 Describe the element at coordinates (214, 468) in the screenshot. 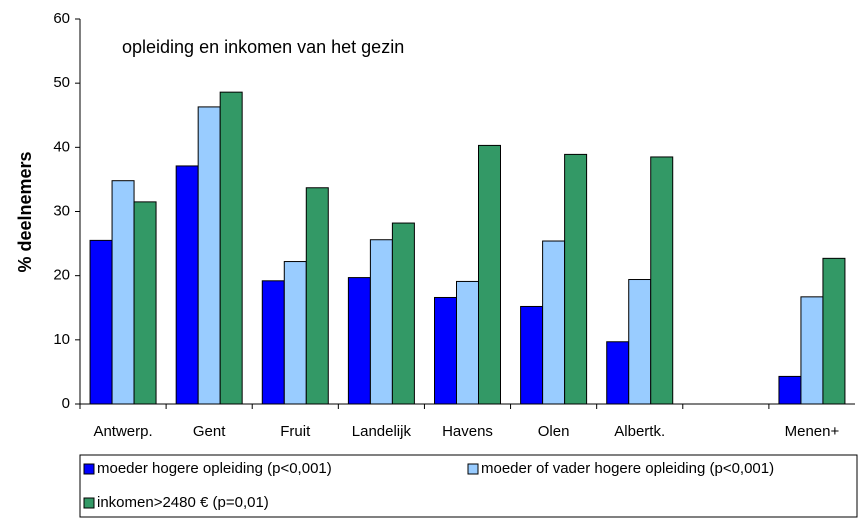

I see `legend-label: moeder hogere opleiding (p<0,001)` at that location.